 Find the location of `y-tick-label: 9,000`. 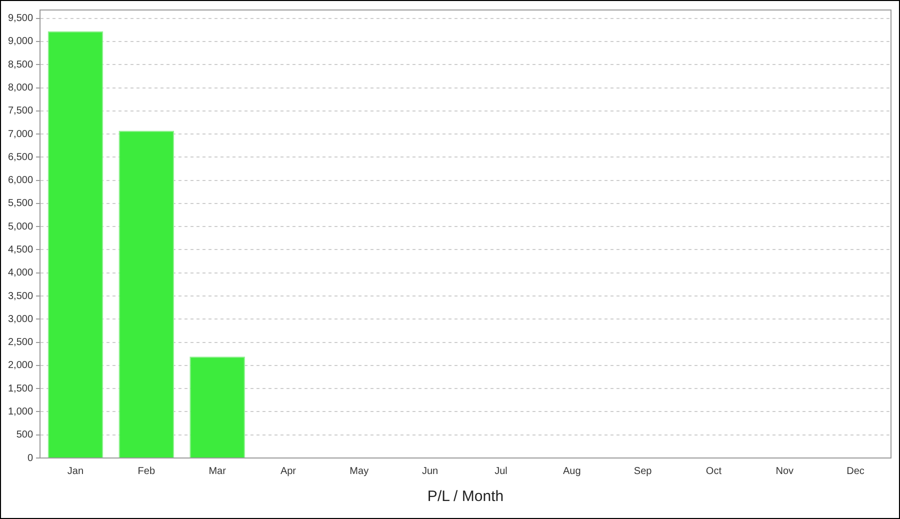

y-tick-label: 9,000 is located at coordinates (21, 42).